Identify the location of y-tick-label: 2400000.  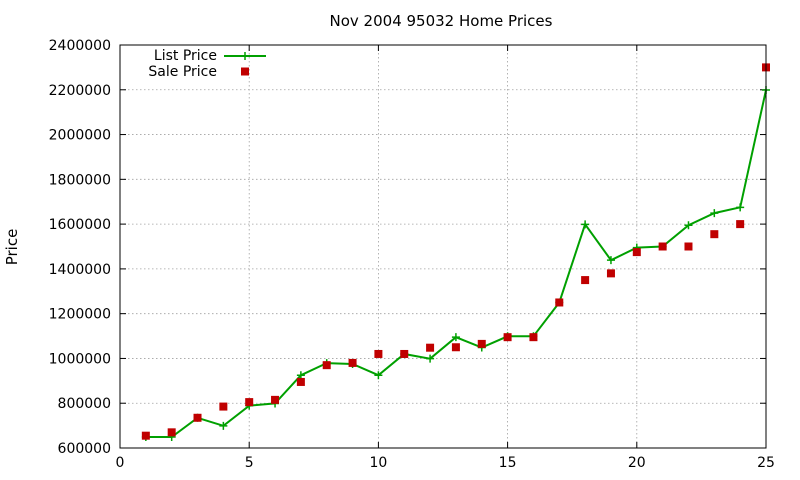
(80, 46).